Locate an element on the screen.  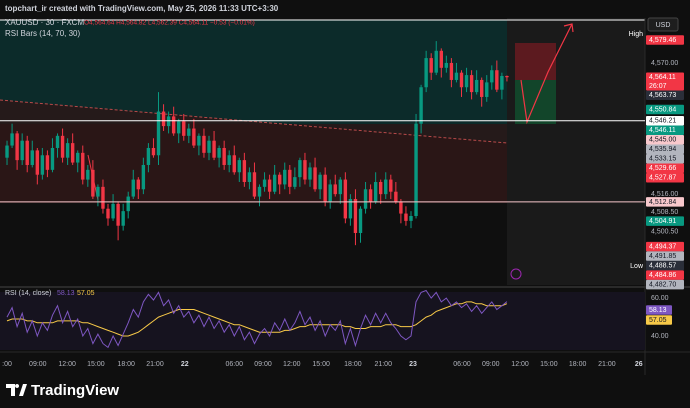
y-tick-label: 4,516.00 is located at coordinates (664, 194).